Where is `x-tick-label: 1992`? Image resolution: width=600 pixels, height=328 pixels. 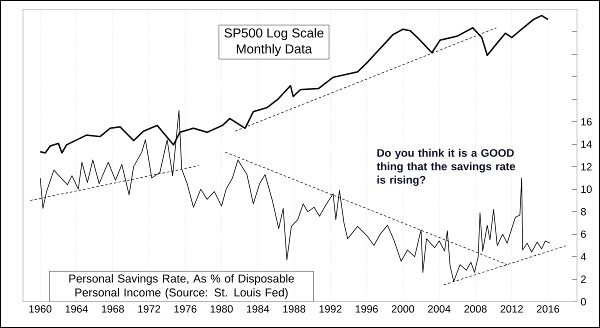 x-tick-label: 1992 is located at coordinates (331, 309).